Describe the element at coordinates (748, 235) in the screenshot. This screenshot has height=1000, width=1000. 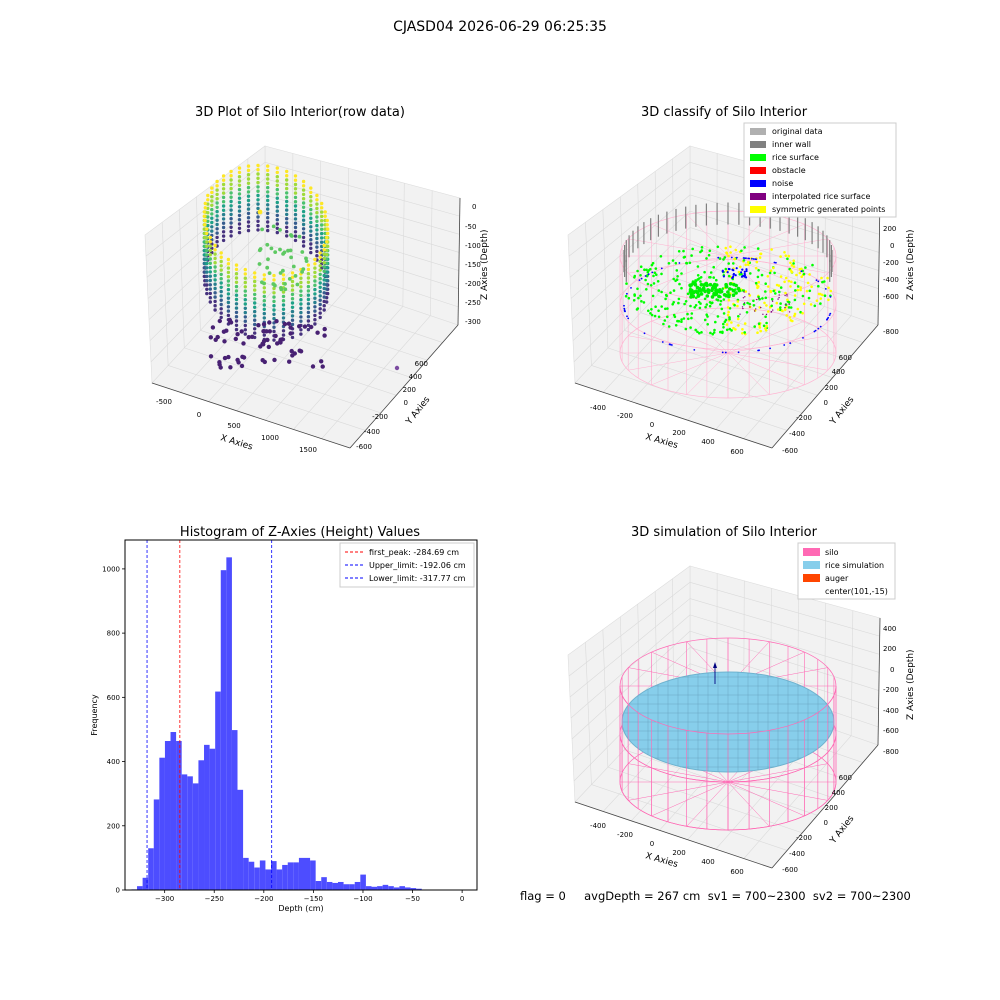
I see `silo-strut` at that location.